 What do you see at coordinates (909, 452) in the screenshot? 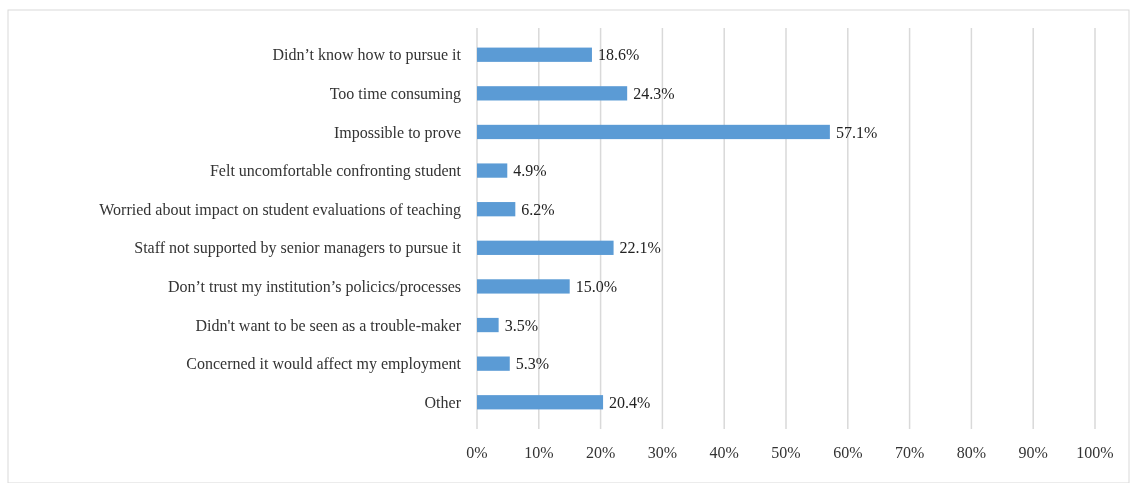
I see `x-tick-label: 70%` at bounding box center [909, 452].